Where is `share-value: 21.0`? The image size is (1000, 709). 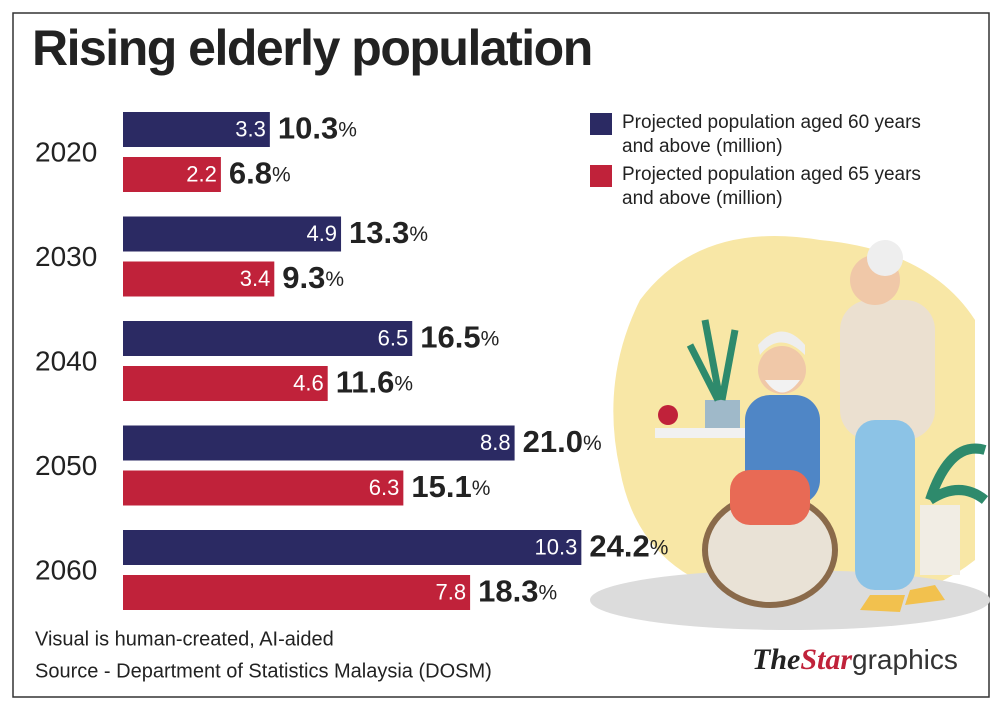
share-value: 21.0 is located at coordinates (553, 441).